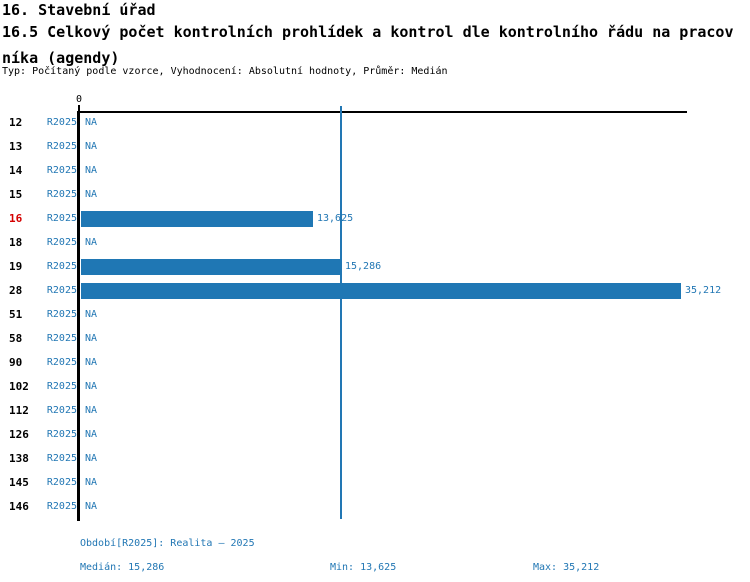 Image resolution: width=750 pixels, height=582 pixels. What do you see at coordinates (16, 218) in the screenshot?
I see `category-label: 16` at bounding box center [16, 218].